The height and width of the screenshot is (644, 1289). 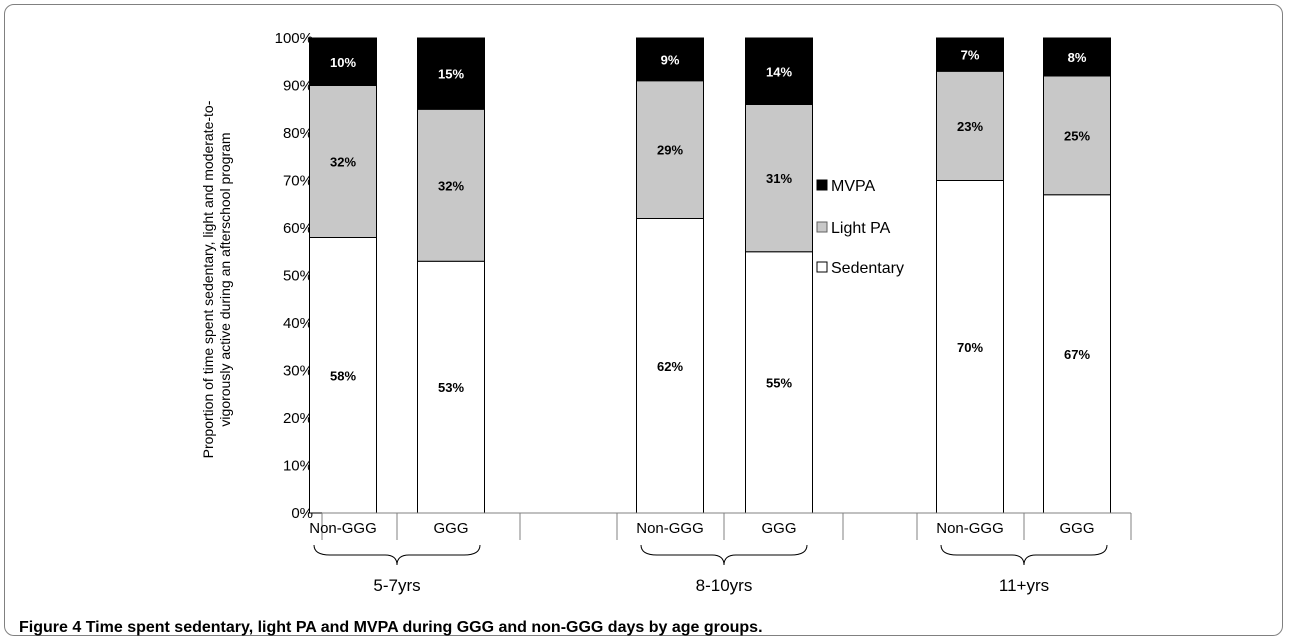 What do you see at coordinates (294, 38) in the screenshot?
I see `y-tick-label: 100%` at bounding box center [294, 38].